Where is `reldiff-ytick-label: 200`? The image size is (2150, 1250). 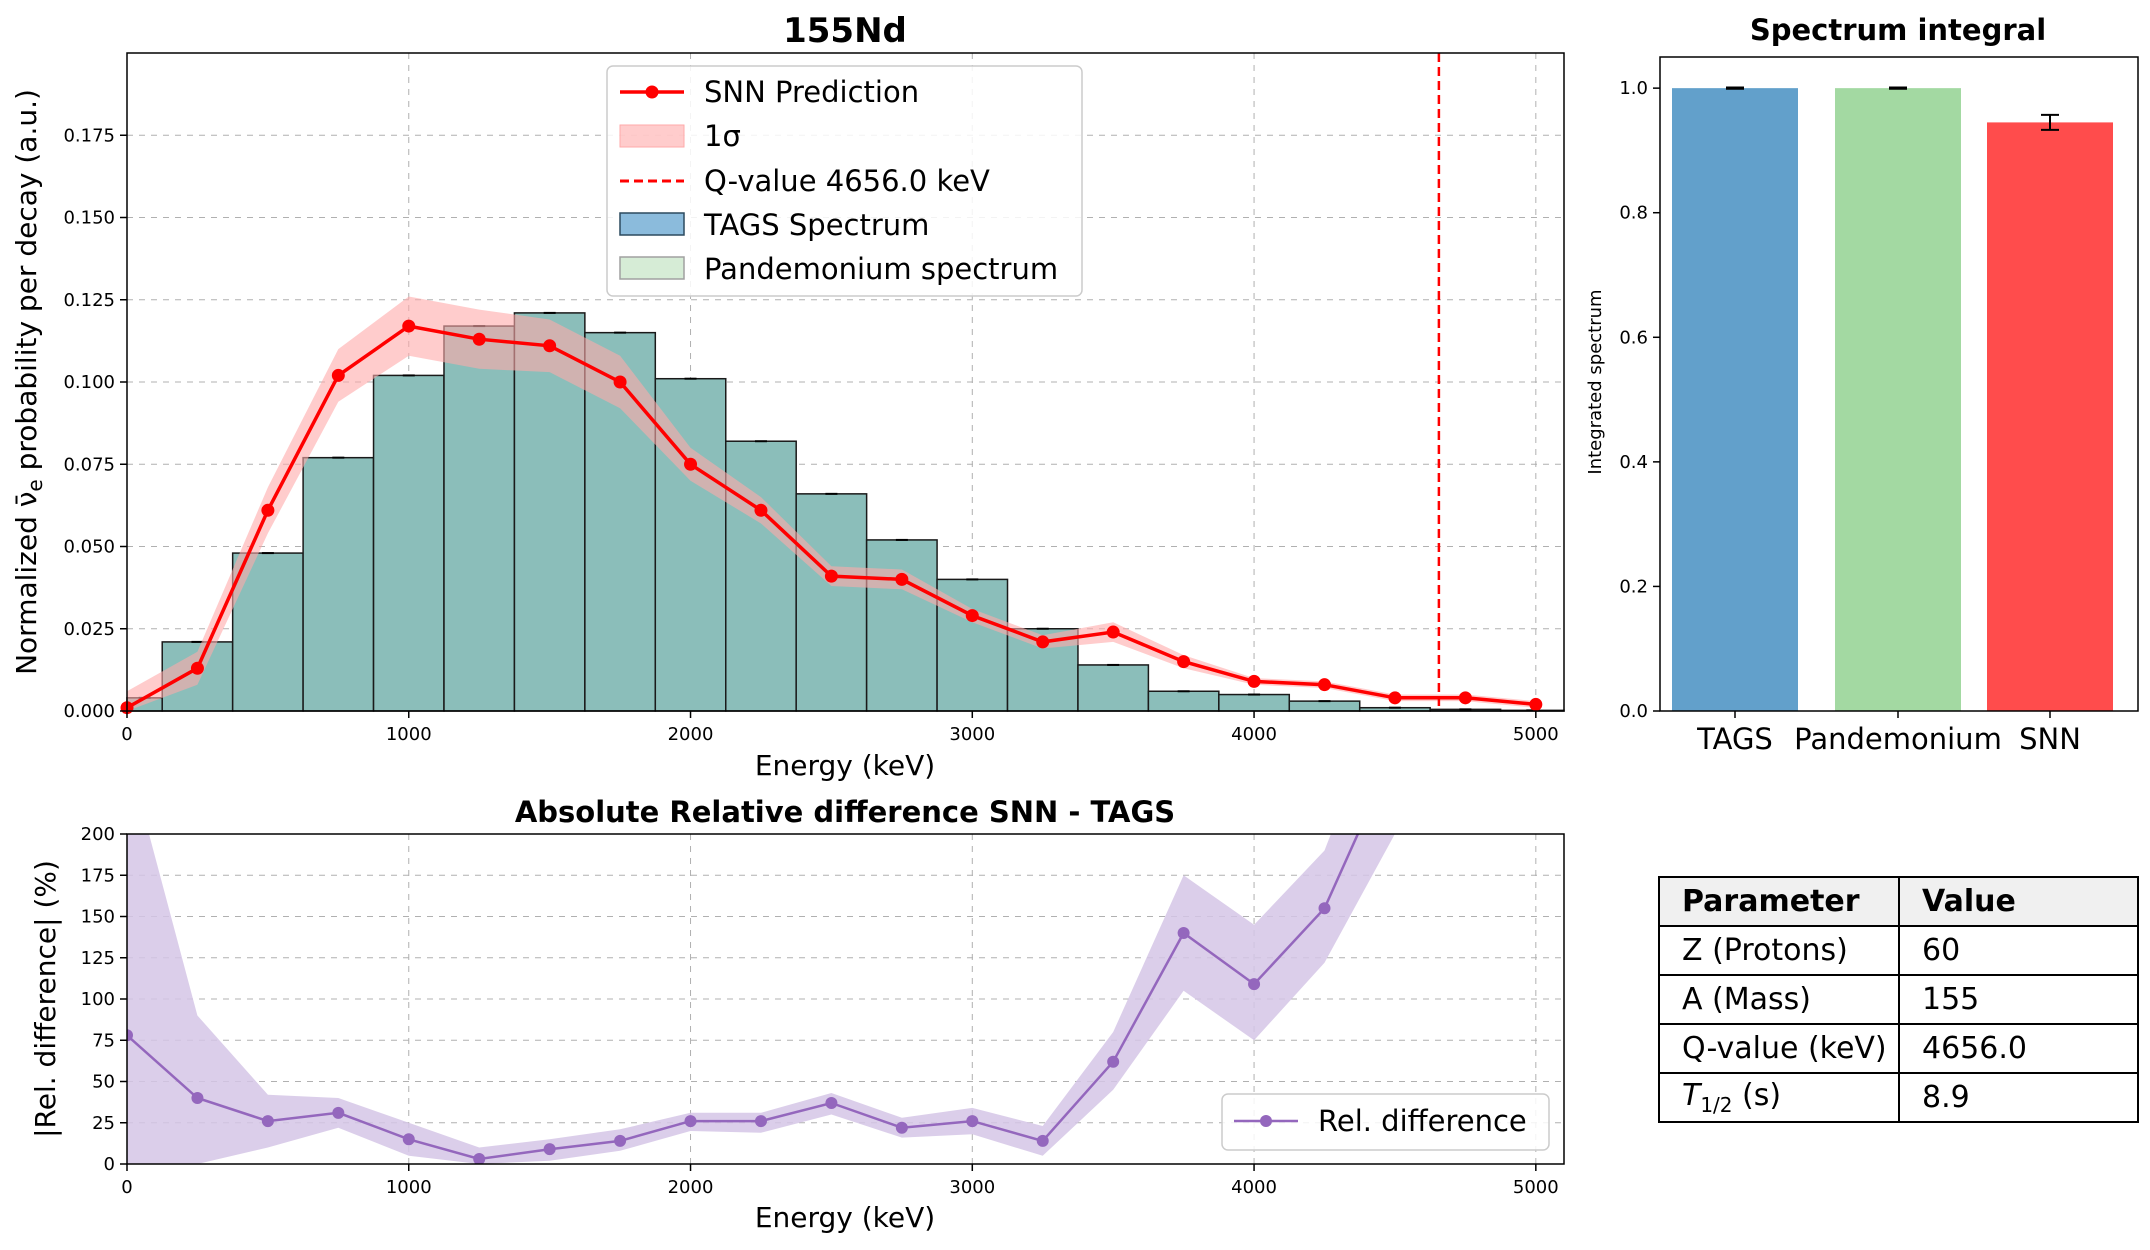 reldiff-ytick-label: 200 is located at coordinates (98, 834).